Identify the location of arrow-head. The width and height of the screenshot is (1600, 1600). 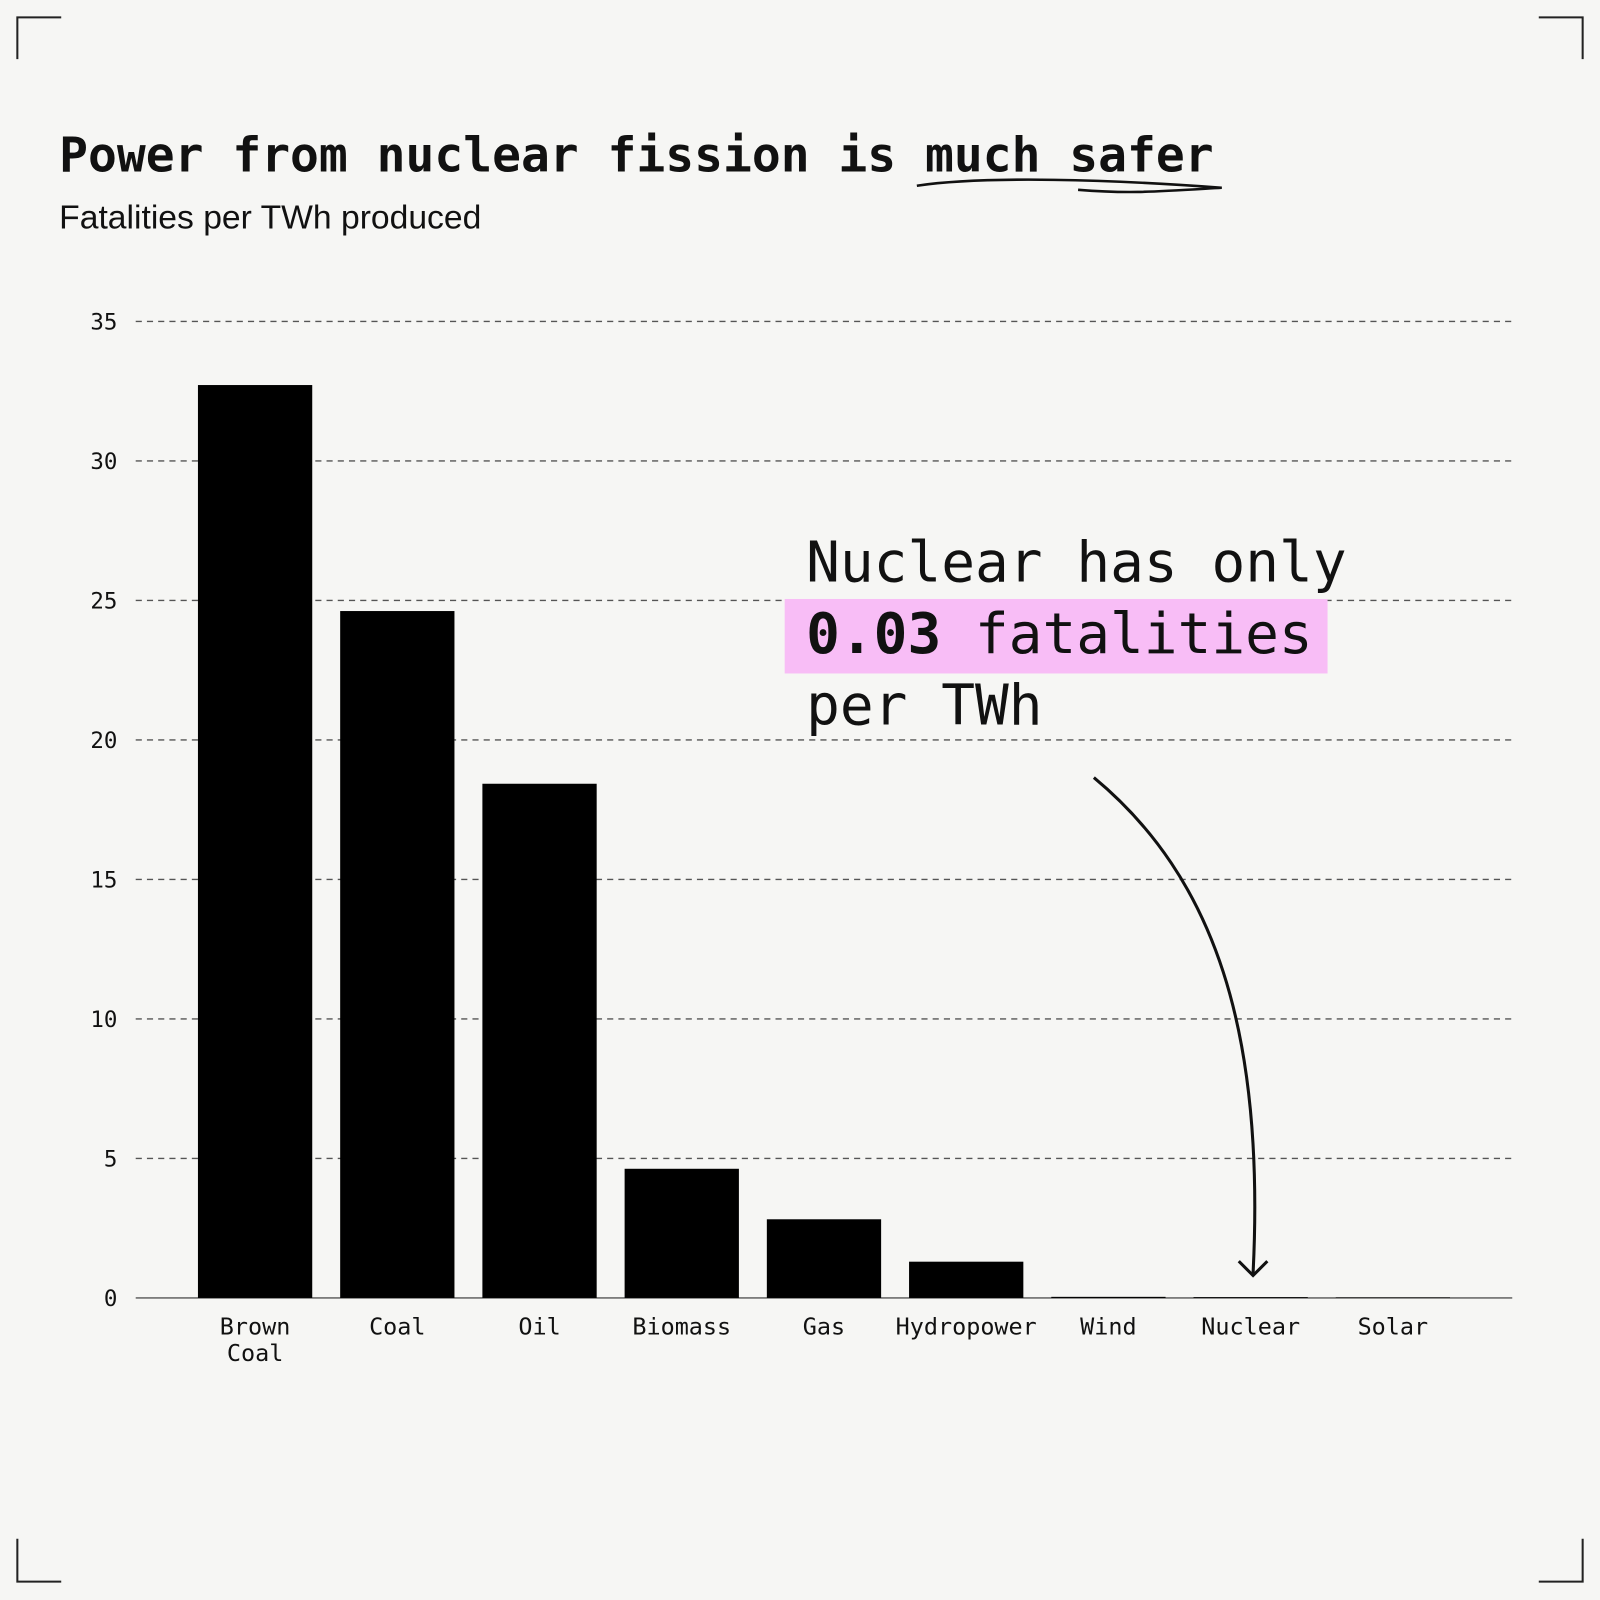
(1253, 1269).